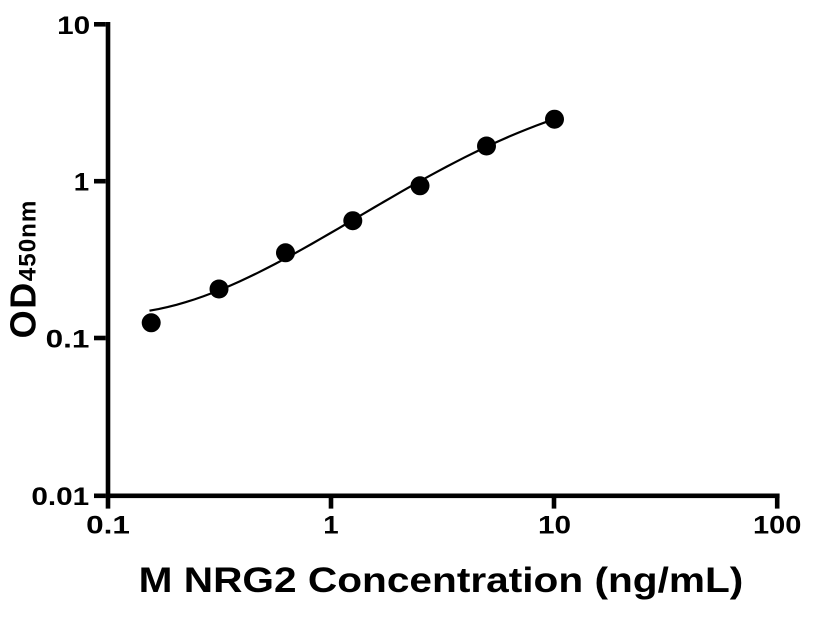  Describe the element at coordinates (441, 581) in the screenshot. I see `svg-text: M NRG2 Concentration (ng/mL)` at that location.